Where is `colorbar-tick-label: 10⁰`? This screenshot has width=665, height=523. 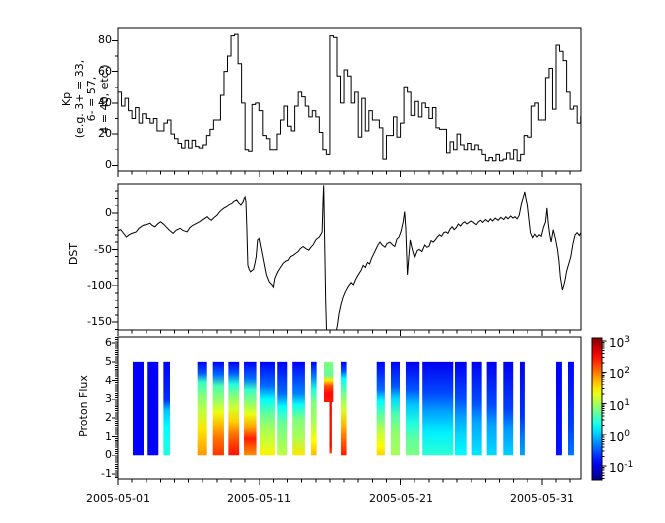 colorbar-tick-label: 10⁰ is located at coordinates (619, 436).